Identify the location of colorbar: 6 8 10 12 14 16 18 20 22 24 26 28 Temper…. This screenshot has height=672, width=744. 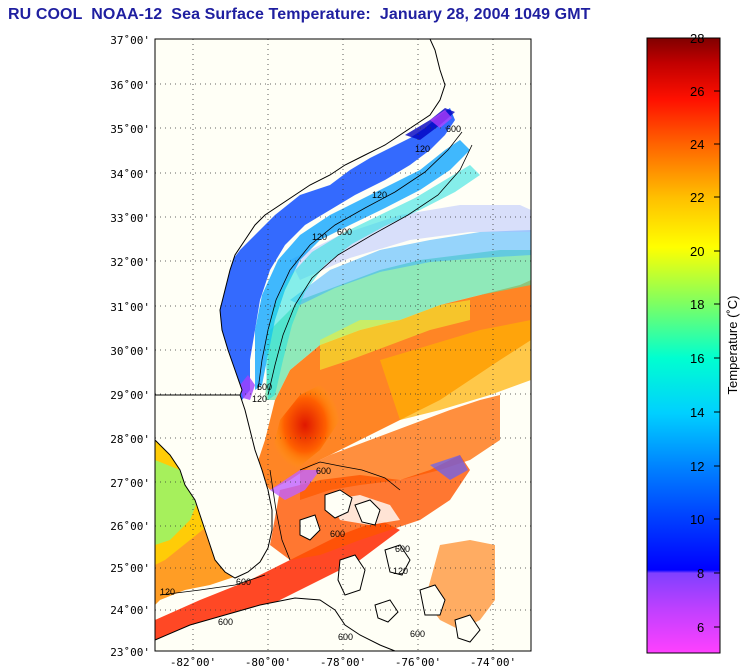
(693, 342).